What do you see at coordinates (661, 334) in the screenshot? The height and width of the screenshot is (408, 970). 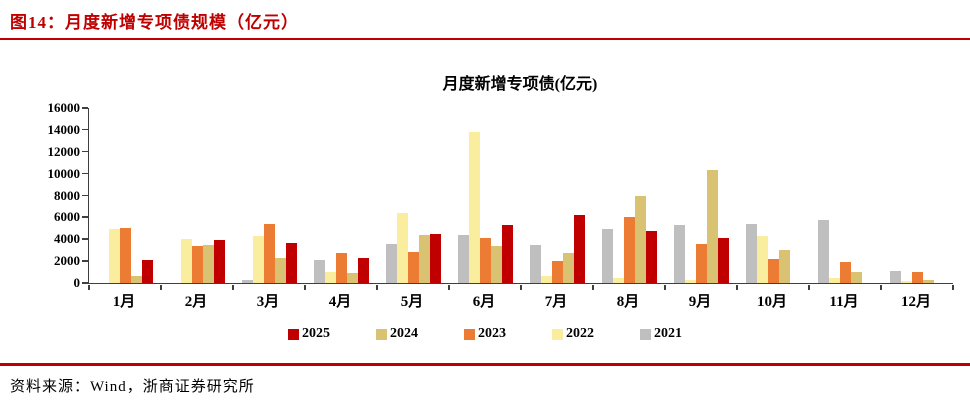 I see `legend-item-2021: 2021` at bounding box center [661, 334].